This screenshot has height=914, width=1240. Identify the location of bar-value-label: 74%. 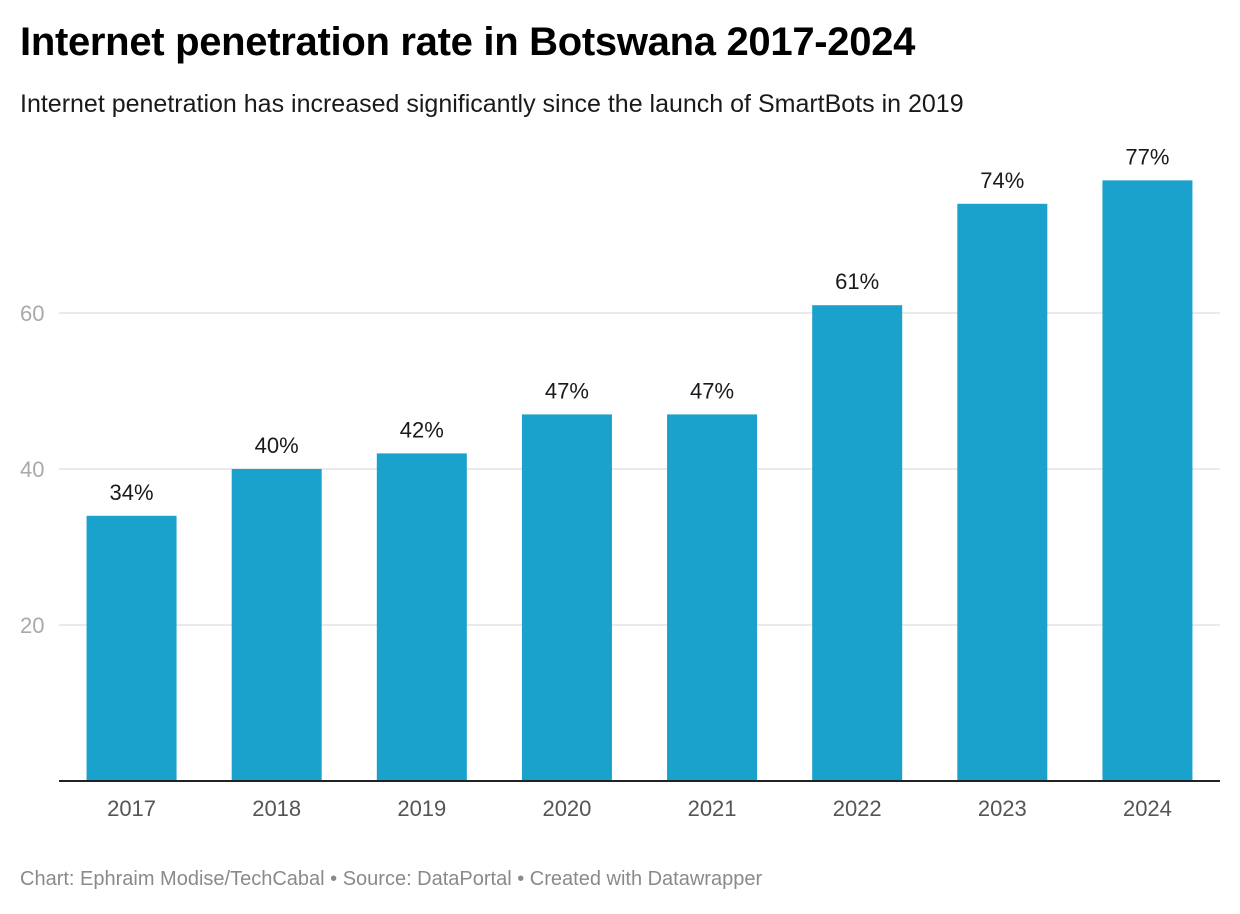
(1002, 180).